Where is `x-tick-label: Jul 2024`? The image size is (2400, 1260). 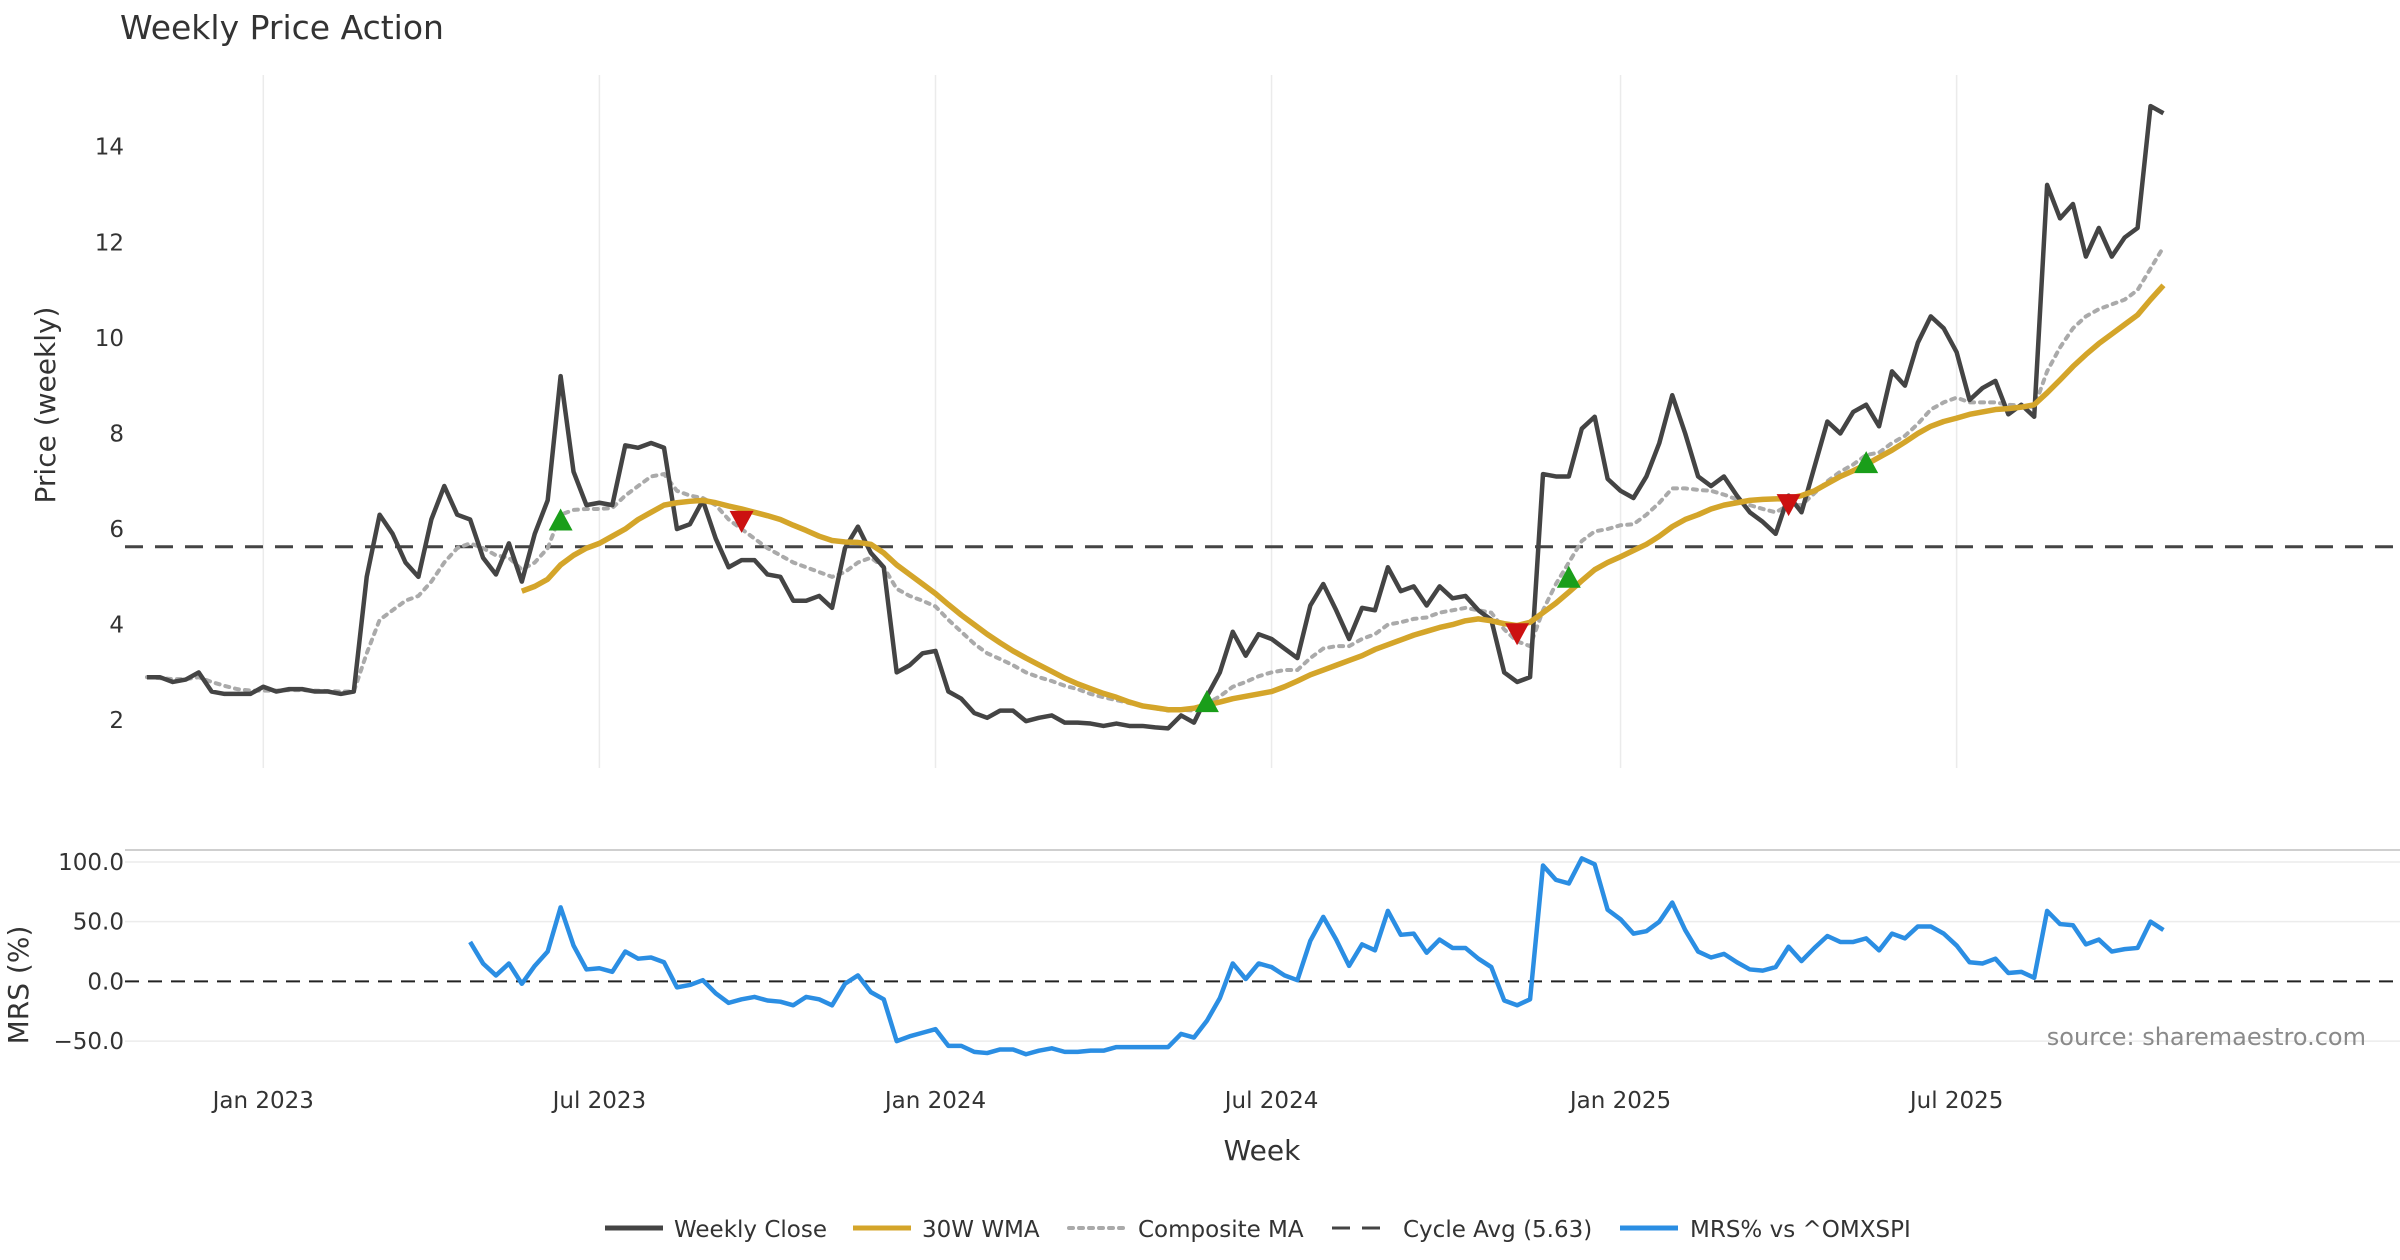
x-tick-label: Jul 2024 is located at coordinates (1271, 1101).